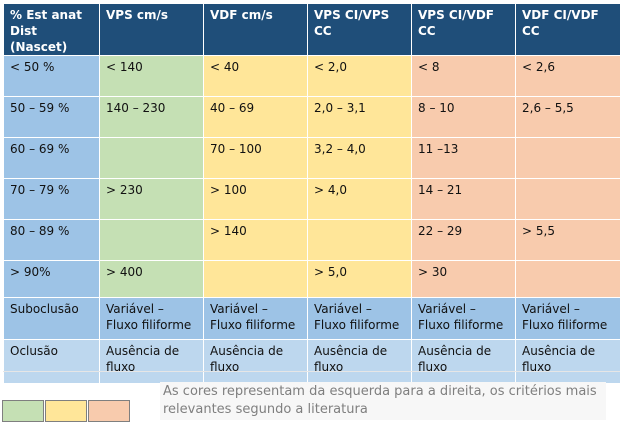 This screenshot has height=428, width=622. Describe the element at coordinates (359, 279) in the screenshot. I see `table-cell: > 5,0` at that location.